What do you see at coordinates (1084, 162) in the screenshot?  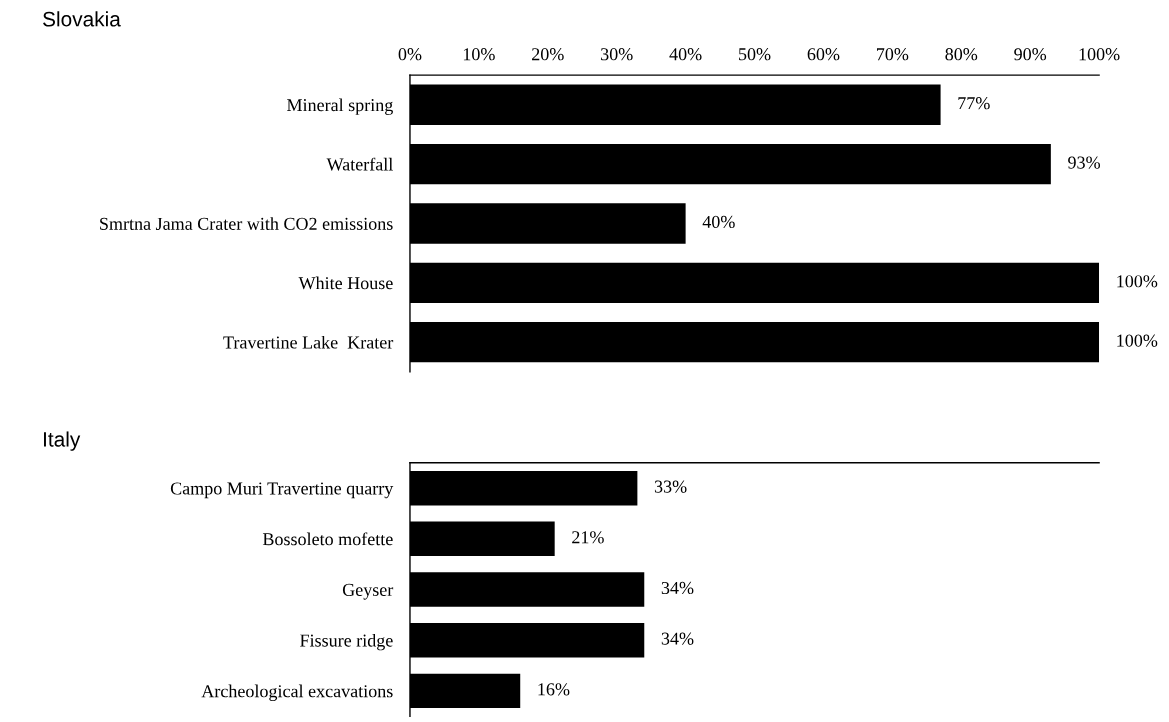 I see `data-label: 93%` at bounding box center [1084, 162].